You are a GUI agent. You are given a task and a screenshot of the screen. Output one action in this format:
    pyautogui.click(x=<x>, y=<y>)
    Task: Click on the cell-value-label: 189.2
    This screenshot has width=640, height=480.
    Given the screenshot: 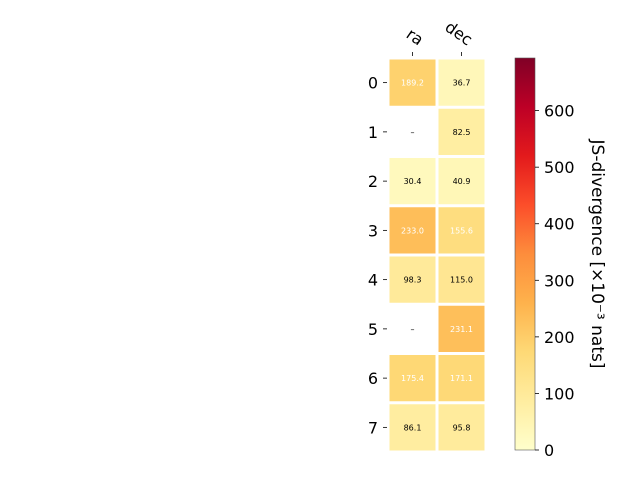 What is the action you would take?
    pyautogui.click(x=412, y=83)
    